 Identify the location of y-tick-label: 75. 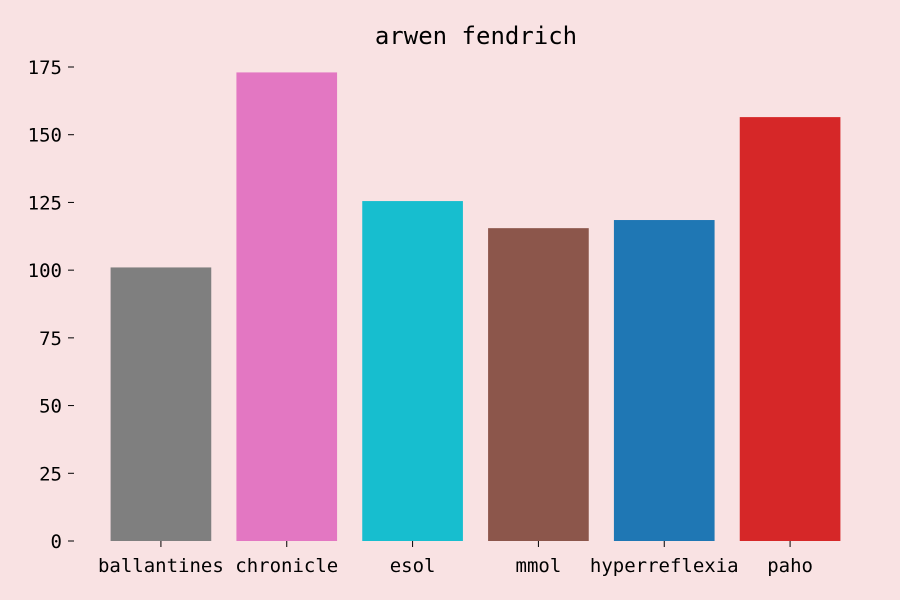
(50, 339).